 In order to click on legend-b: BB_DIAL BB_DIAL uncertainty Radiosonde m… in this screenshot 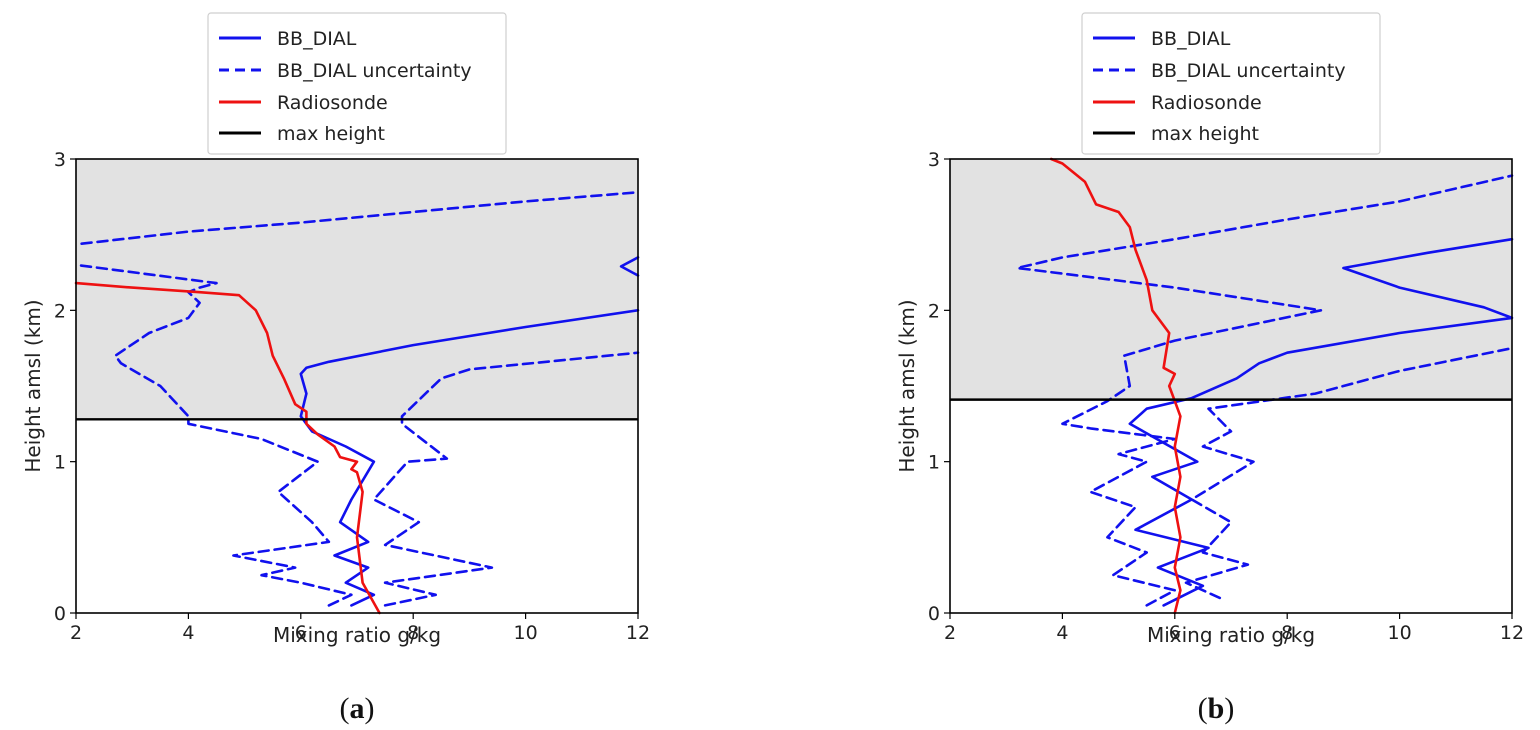, I will do `click(1231, 83)`.